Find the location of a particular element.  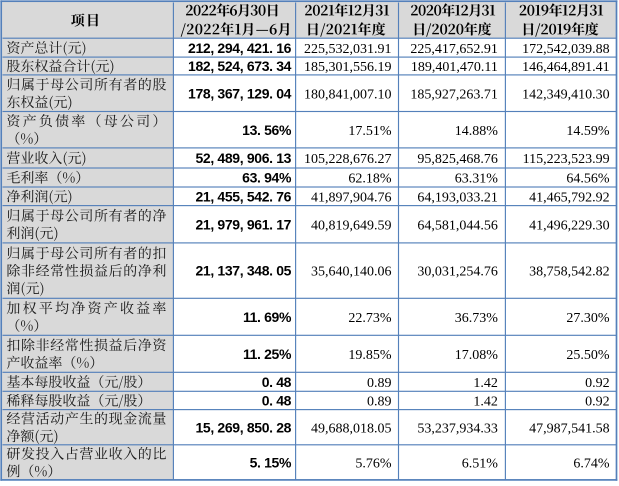

svg-text: 64,193,033.21 is located at coordinates (457, 197).